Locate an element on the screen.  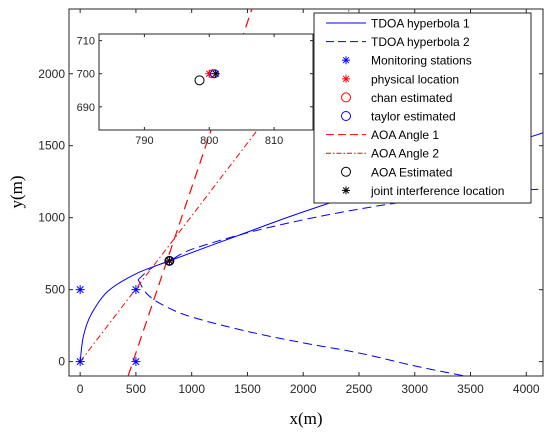
legend-label: joint interference location is located at coordinates (437, 191).